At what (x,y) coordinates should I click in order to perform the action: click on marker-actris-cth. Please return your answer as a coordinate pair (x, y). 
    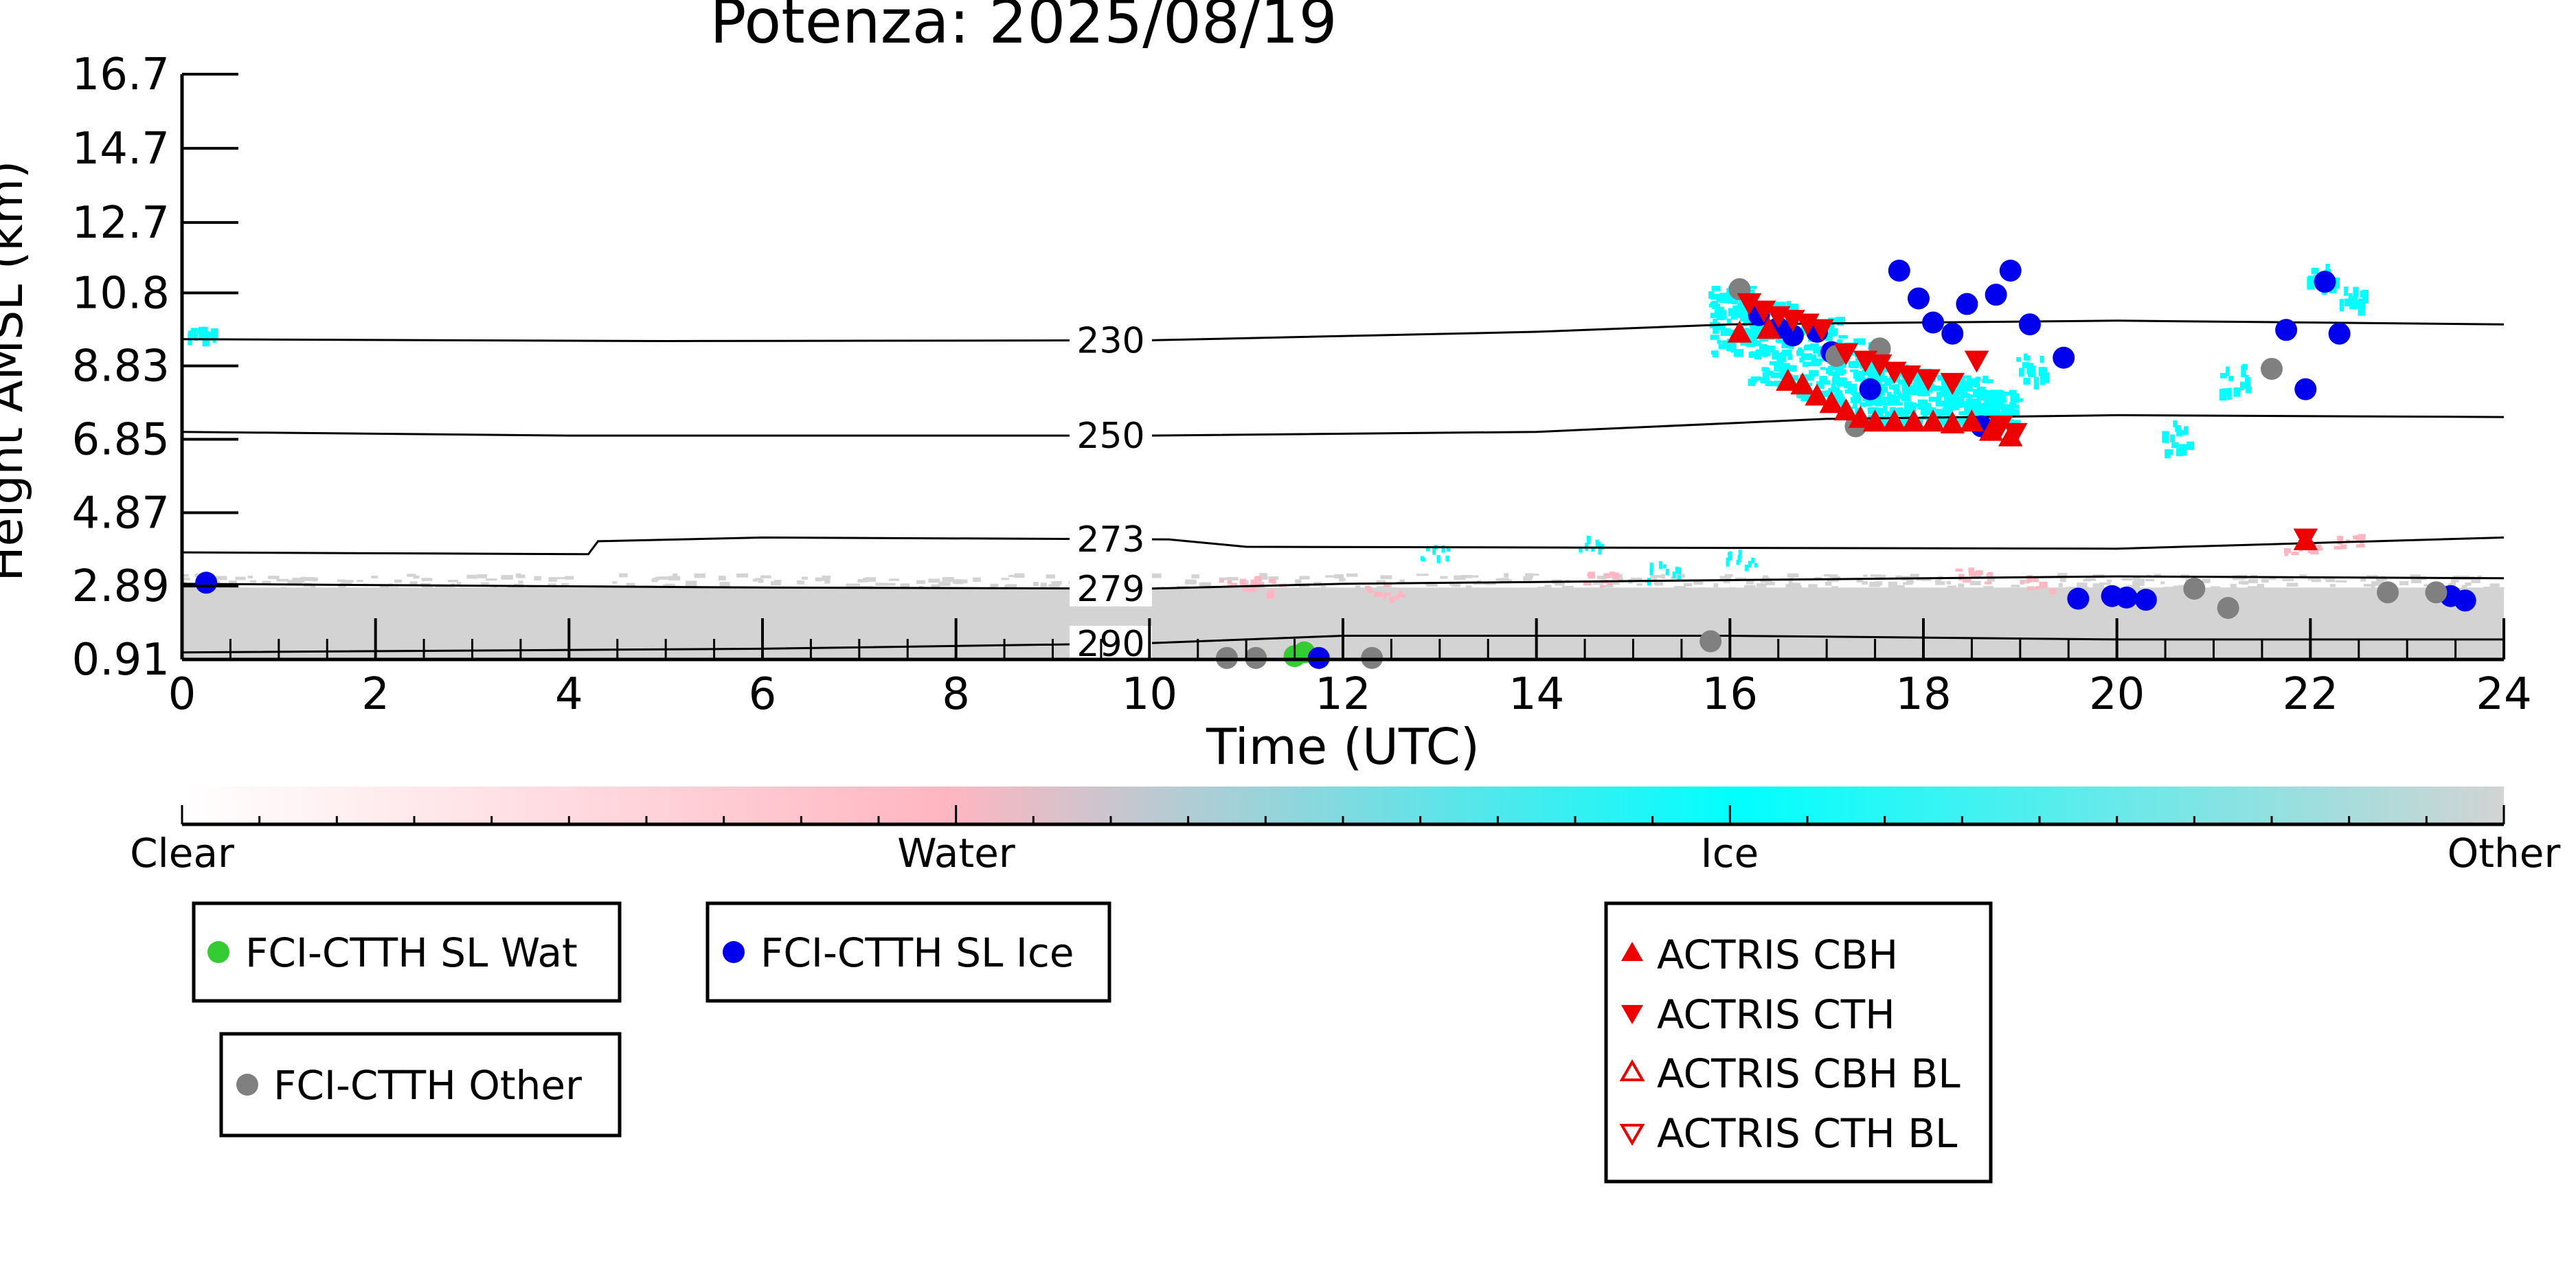
    Looking at the image, I should click on (2305, 539).